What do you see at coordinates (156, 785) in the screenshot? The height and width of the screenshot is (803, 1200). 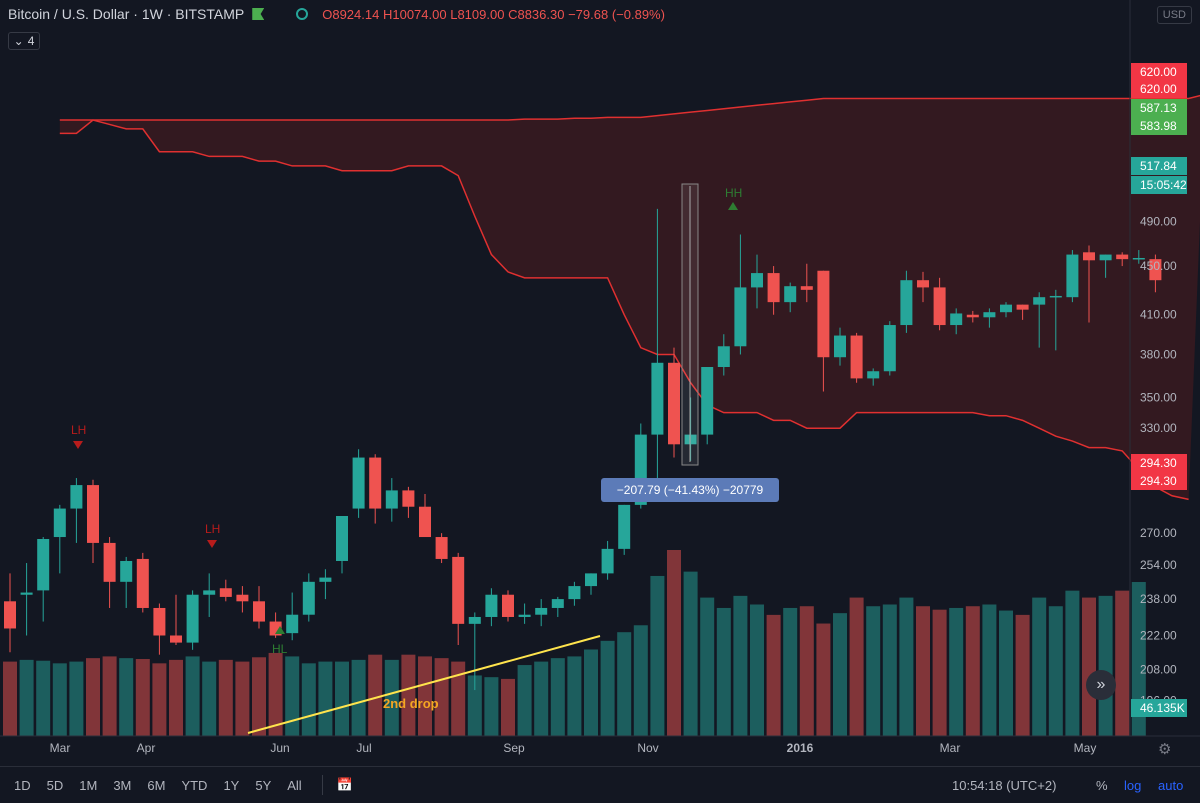 I see `range-6m: 6M` at bounding box center [156, 785].